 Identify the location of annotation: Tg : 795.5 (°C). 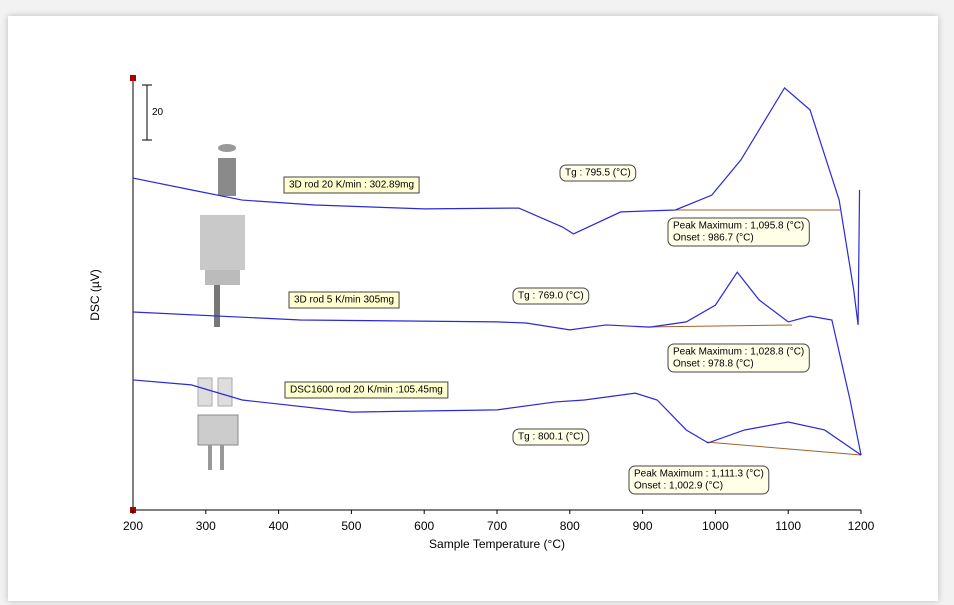
(598, 173).